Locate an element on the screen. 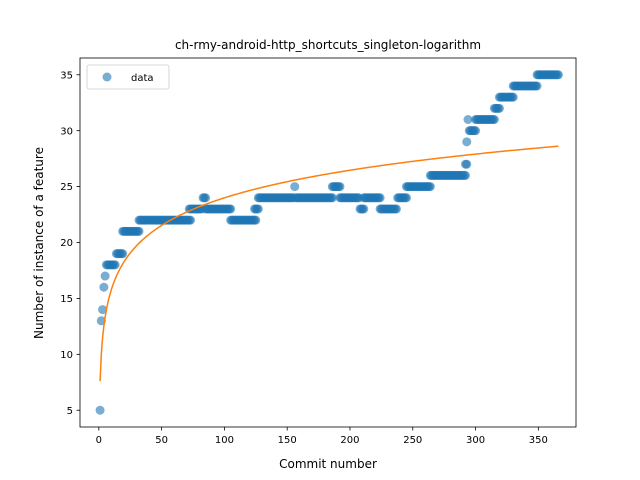  x-tick-label: 100 is located at coordinates (224, 440).